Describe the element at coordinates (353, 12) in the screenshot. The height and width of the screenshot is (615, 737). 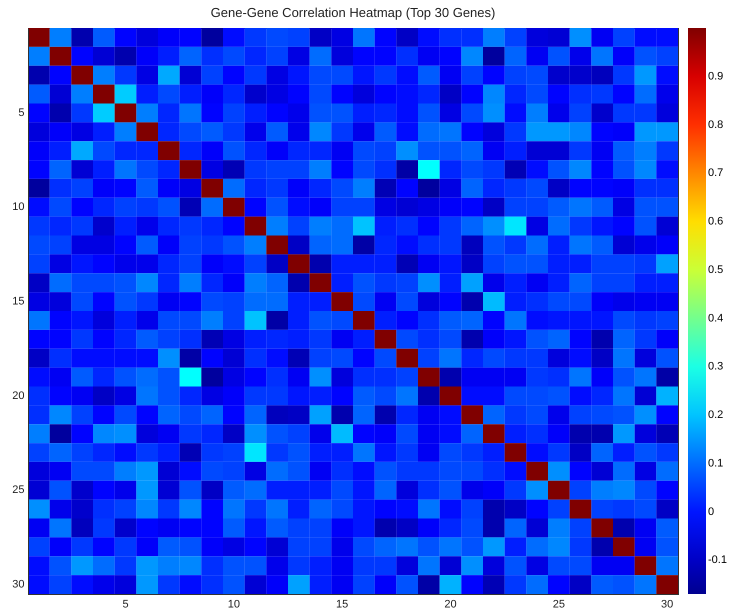
I see `chart-title: Gene-Gene Correlation Heatmap (Top 30 Genes)` at that location.